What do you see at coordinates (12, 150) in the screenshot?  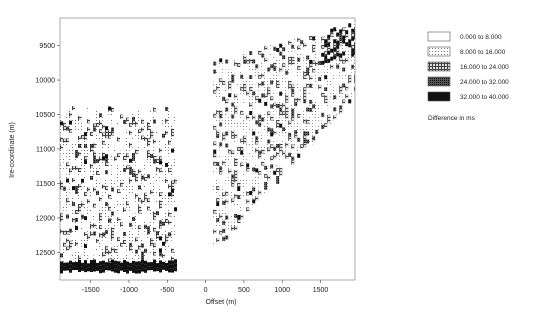 I see `y-axis-title: Ire-coordinate (m)` at bounding box center [12, 150].